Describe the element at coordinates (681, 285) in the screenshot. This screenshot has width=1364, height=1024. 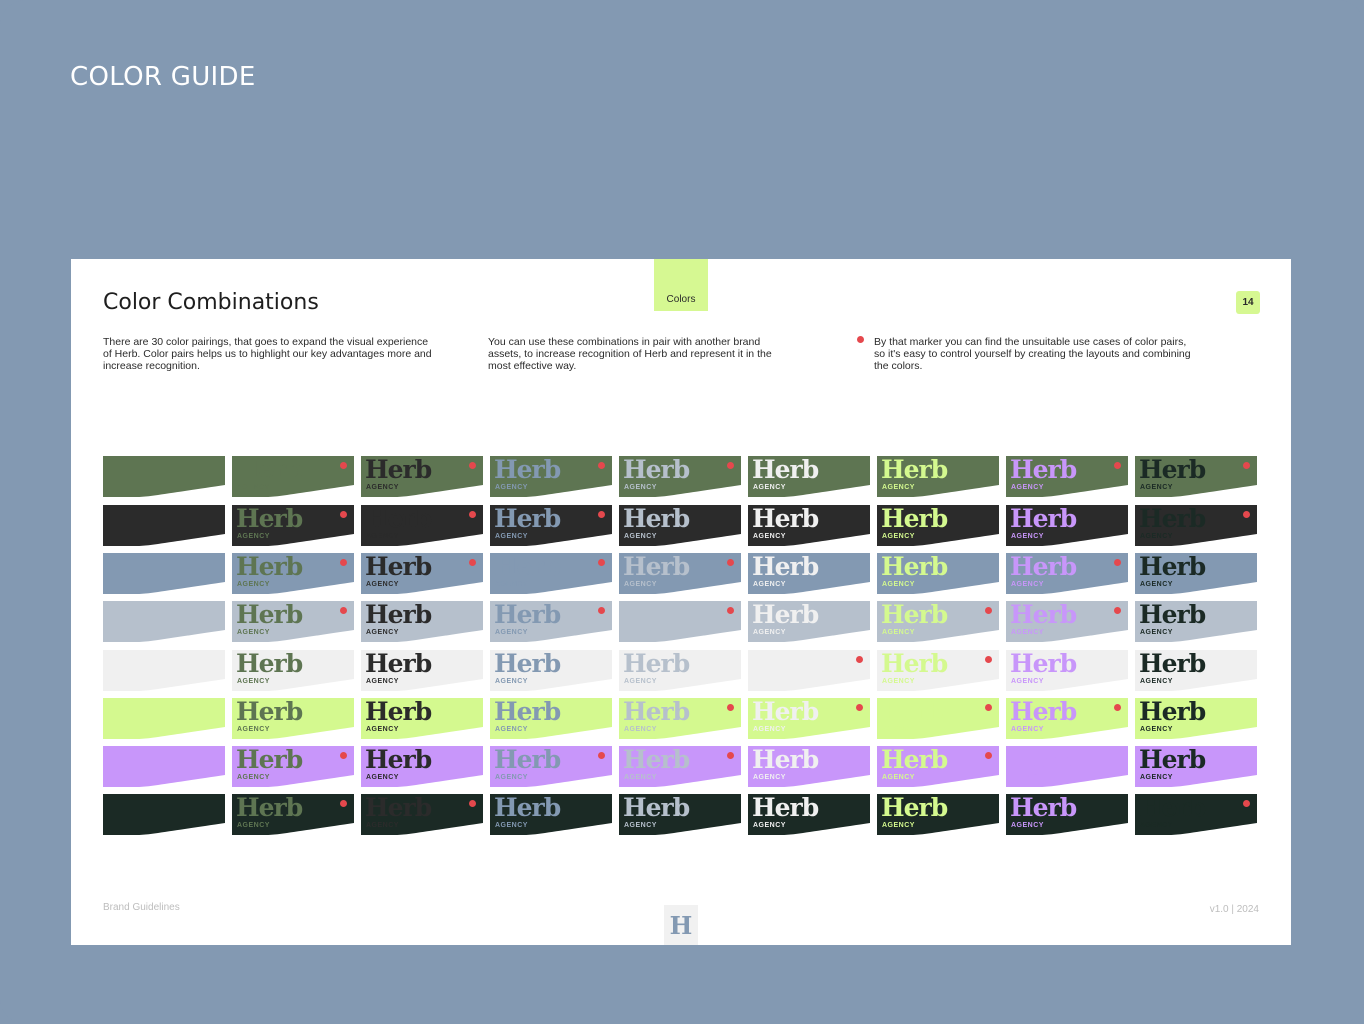
I see `section-tab-colors: Colors` at that location.